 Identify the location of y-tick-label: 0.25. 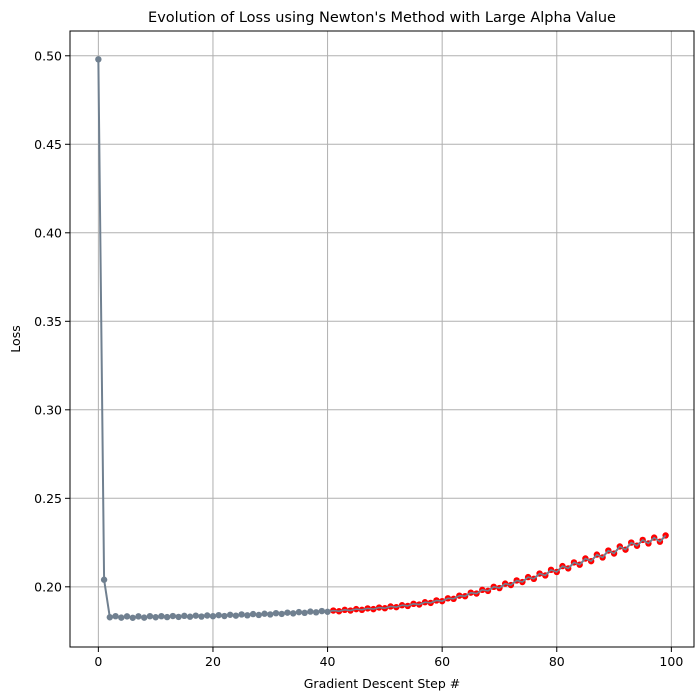
(48, 498).